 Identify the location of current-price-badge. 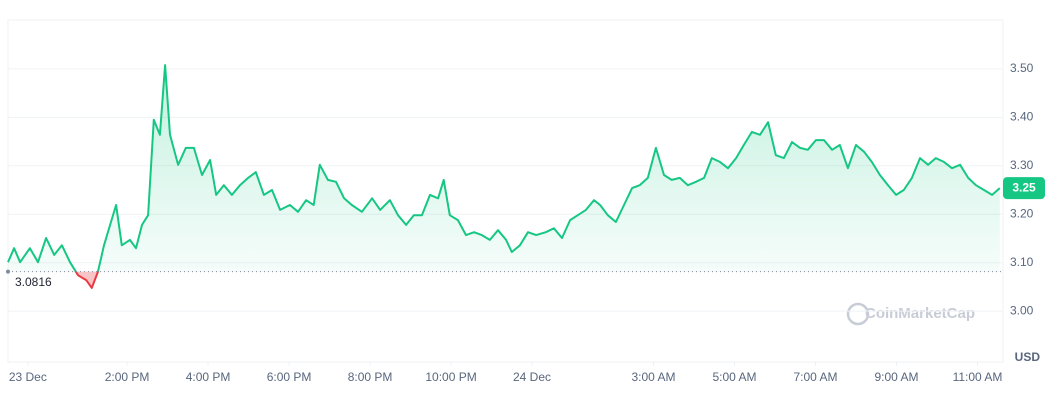
(1024, 188).